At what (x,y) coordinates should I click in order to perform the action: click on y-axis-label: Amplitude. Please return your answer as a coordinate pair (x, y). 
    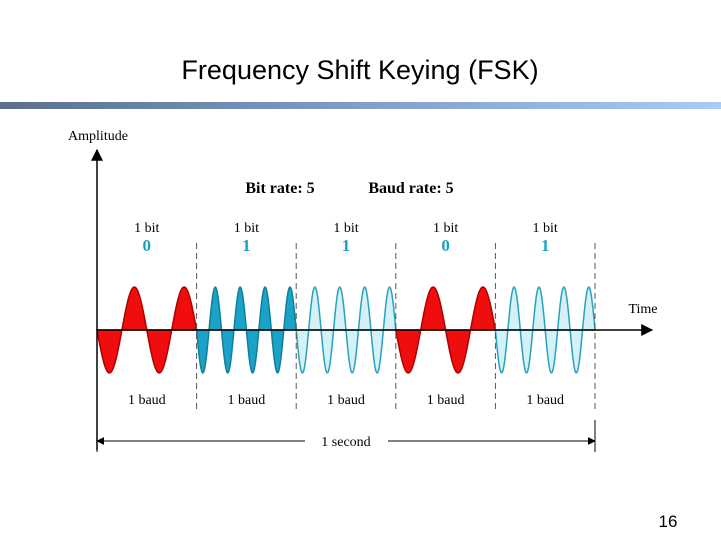
    Looking at the image, I should click on (98, 136).